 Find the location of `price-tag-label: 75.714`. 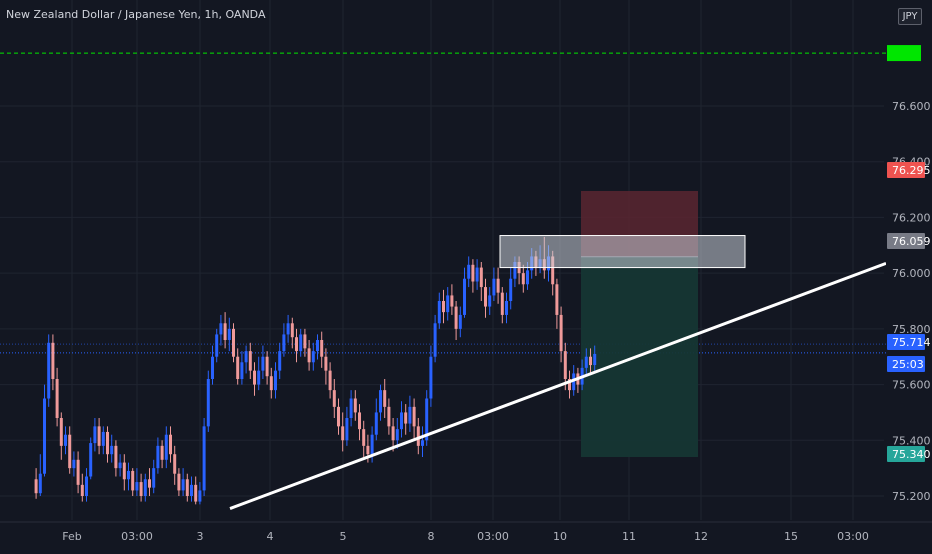

price-tag-label: 75.714 is located at coordinates (911, 342).